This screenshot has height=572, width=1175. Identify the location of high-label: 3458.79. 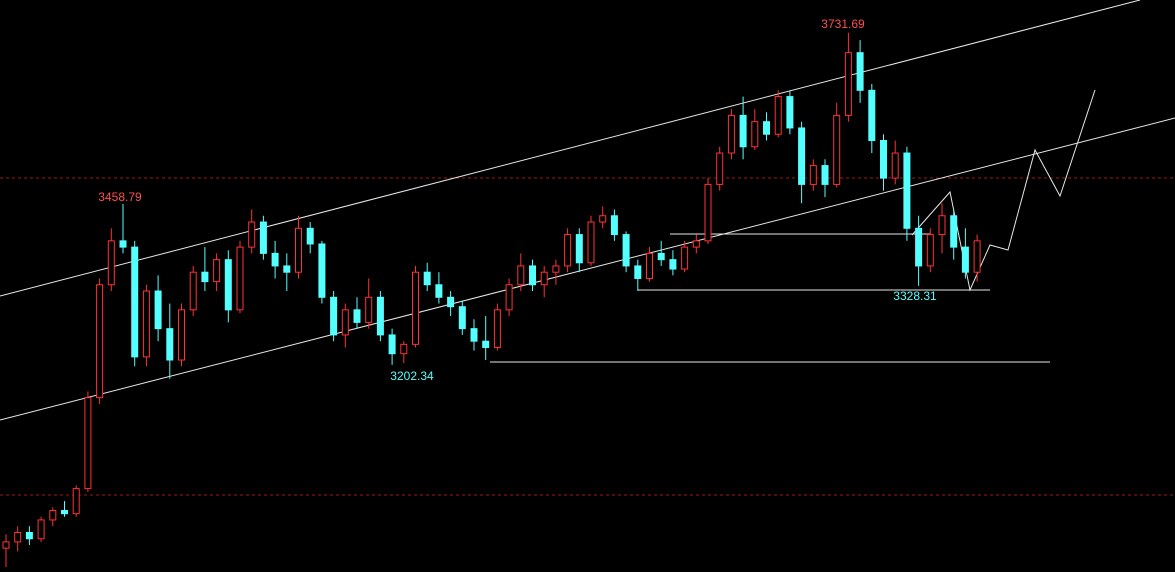
(120, 197).